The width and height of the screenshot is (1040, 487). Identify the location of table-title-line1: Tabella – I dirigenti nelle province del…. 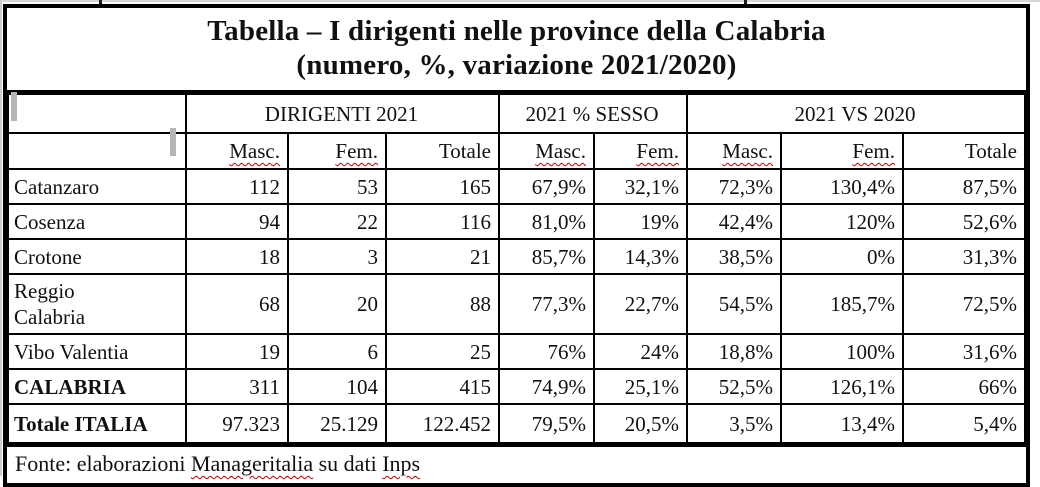
(516, 31).